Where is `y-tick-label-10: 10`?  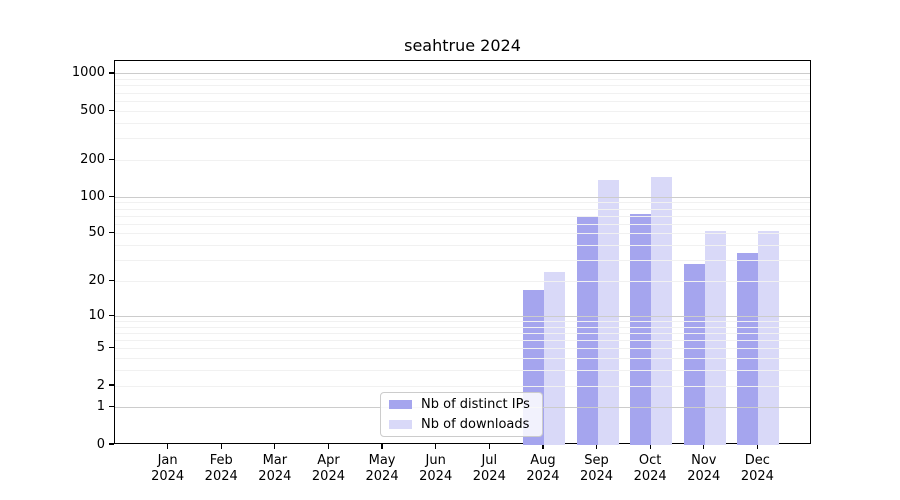
y-tick-label-10: 10 is located at coordinates (96, 315).